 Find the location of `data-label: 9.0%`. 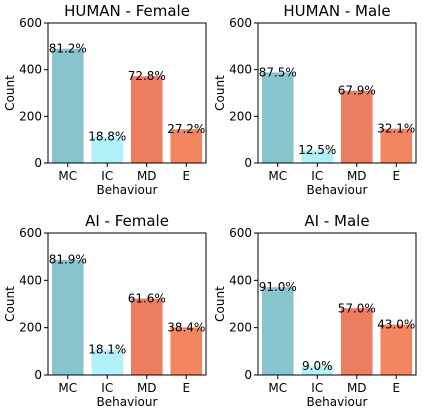

data-label: 9.0% is located at coordinates (317, 366).